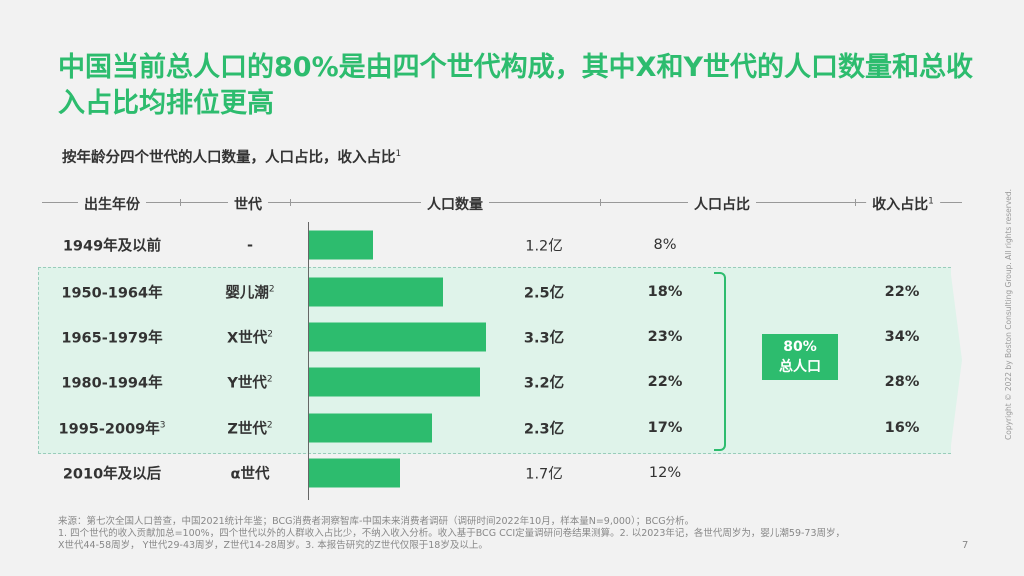  I want to click on gen-text: X世代, so click(247, 338).